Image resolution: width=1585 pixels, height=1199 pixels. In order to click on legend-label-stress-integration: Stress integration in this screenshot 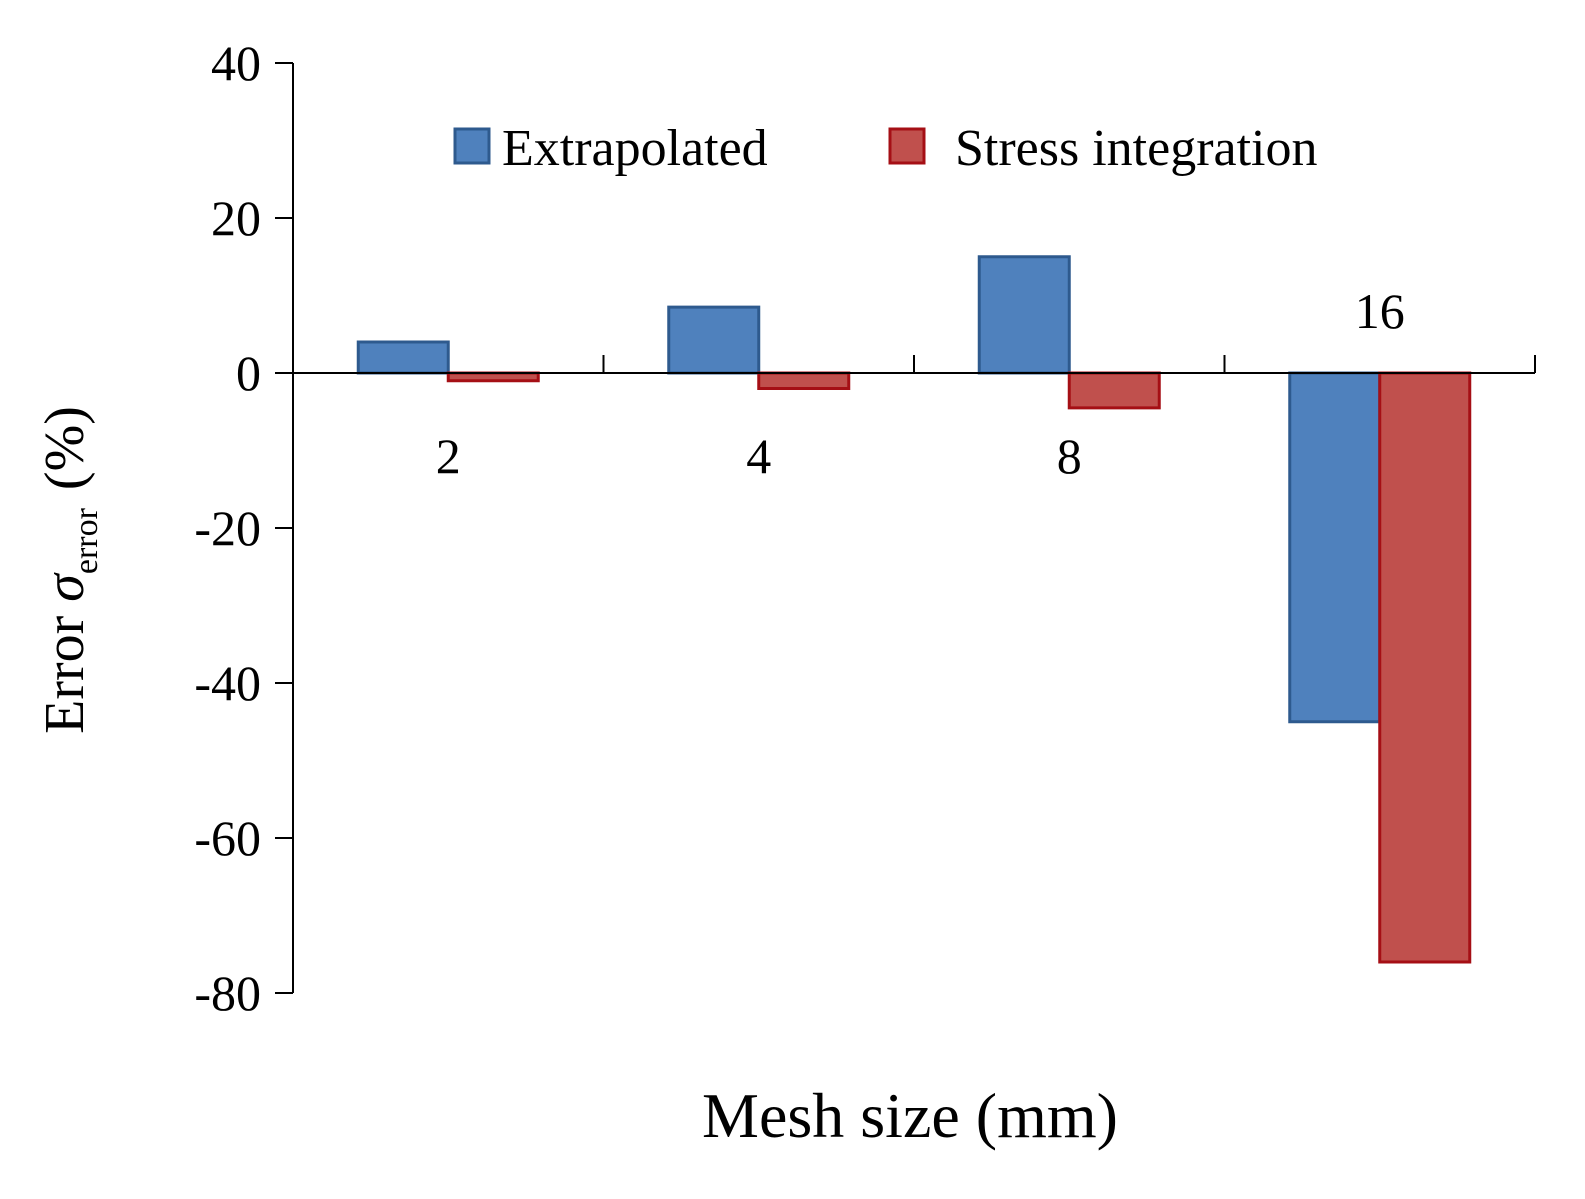, I will do `click(1136, 148)`.